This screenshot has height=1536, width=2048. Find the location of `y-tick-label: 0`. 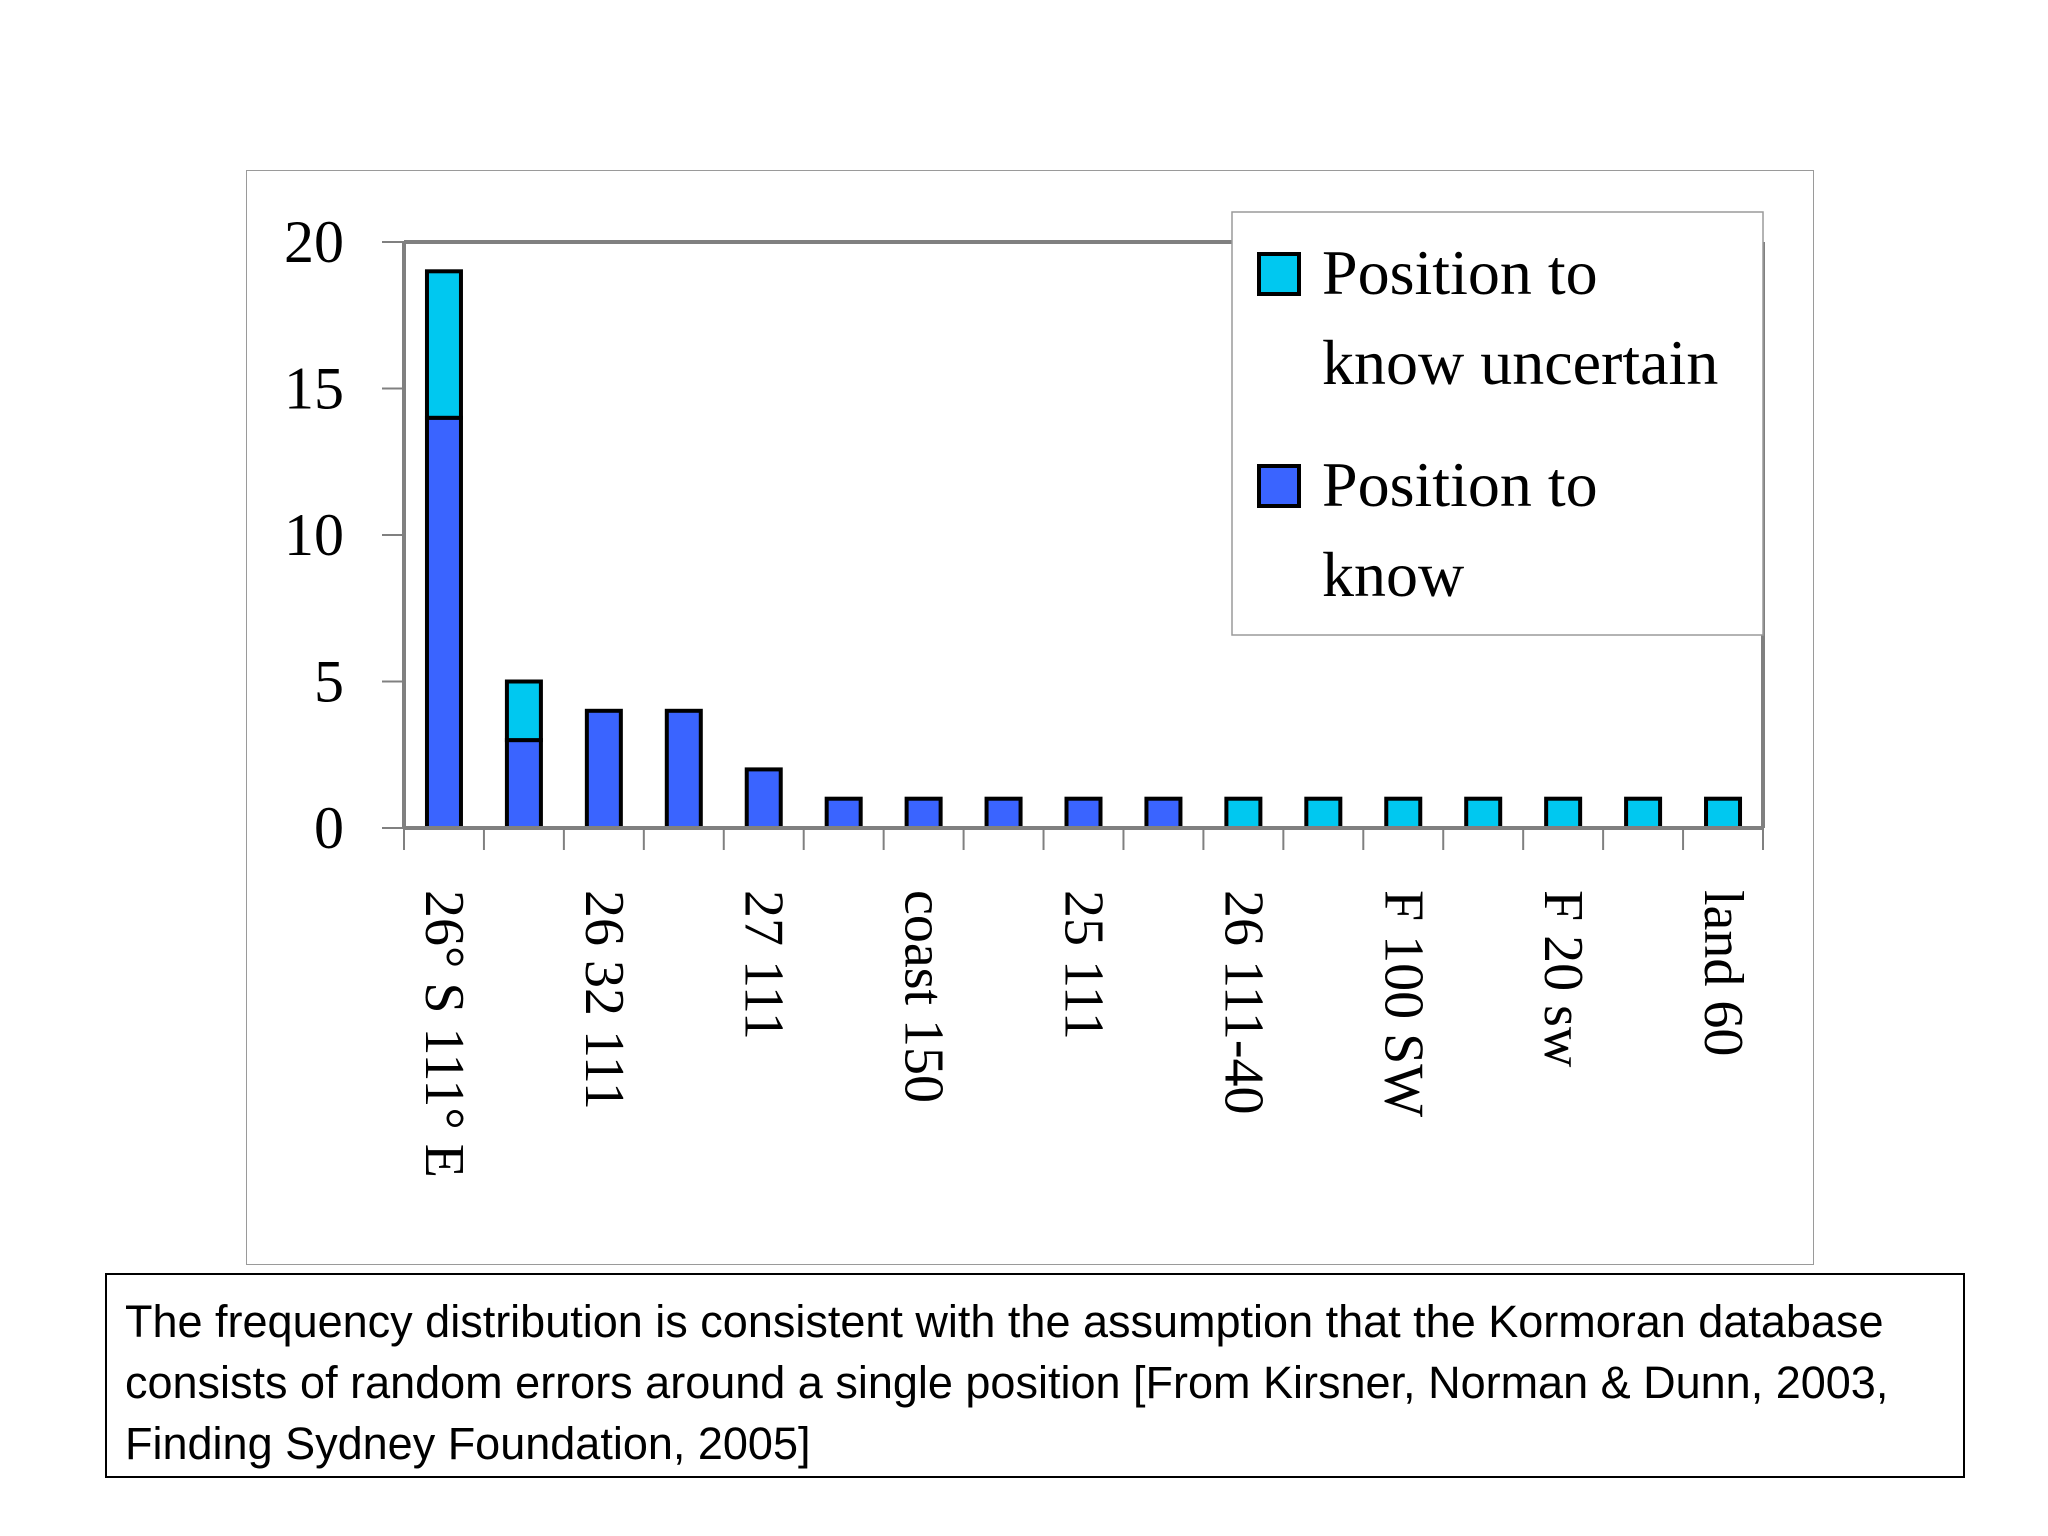

y-tick-label: 0 is located at coordinates (329, 828).